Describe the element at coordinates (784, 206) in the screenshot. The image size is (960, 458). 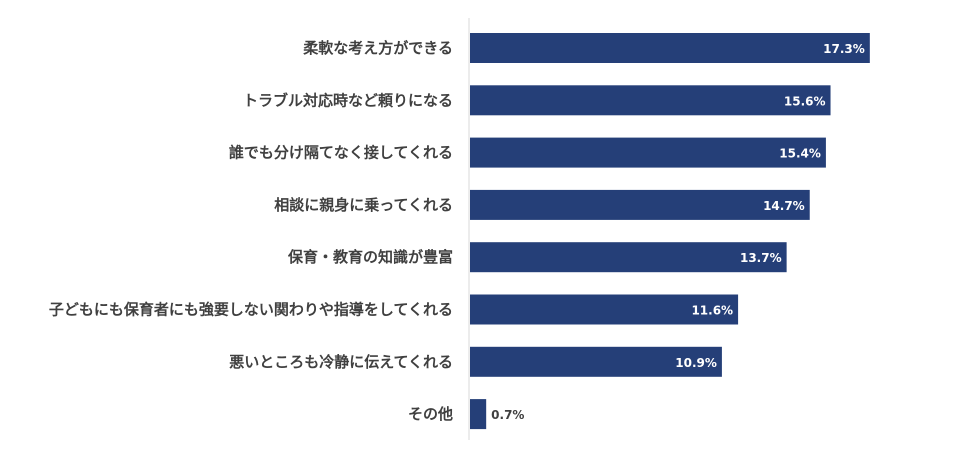
I see `value-label: 14.7%` at that location.